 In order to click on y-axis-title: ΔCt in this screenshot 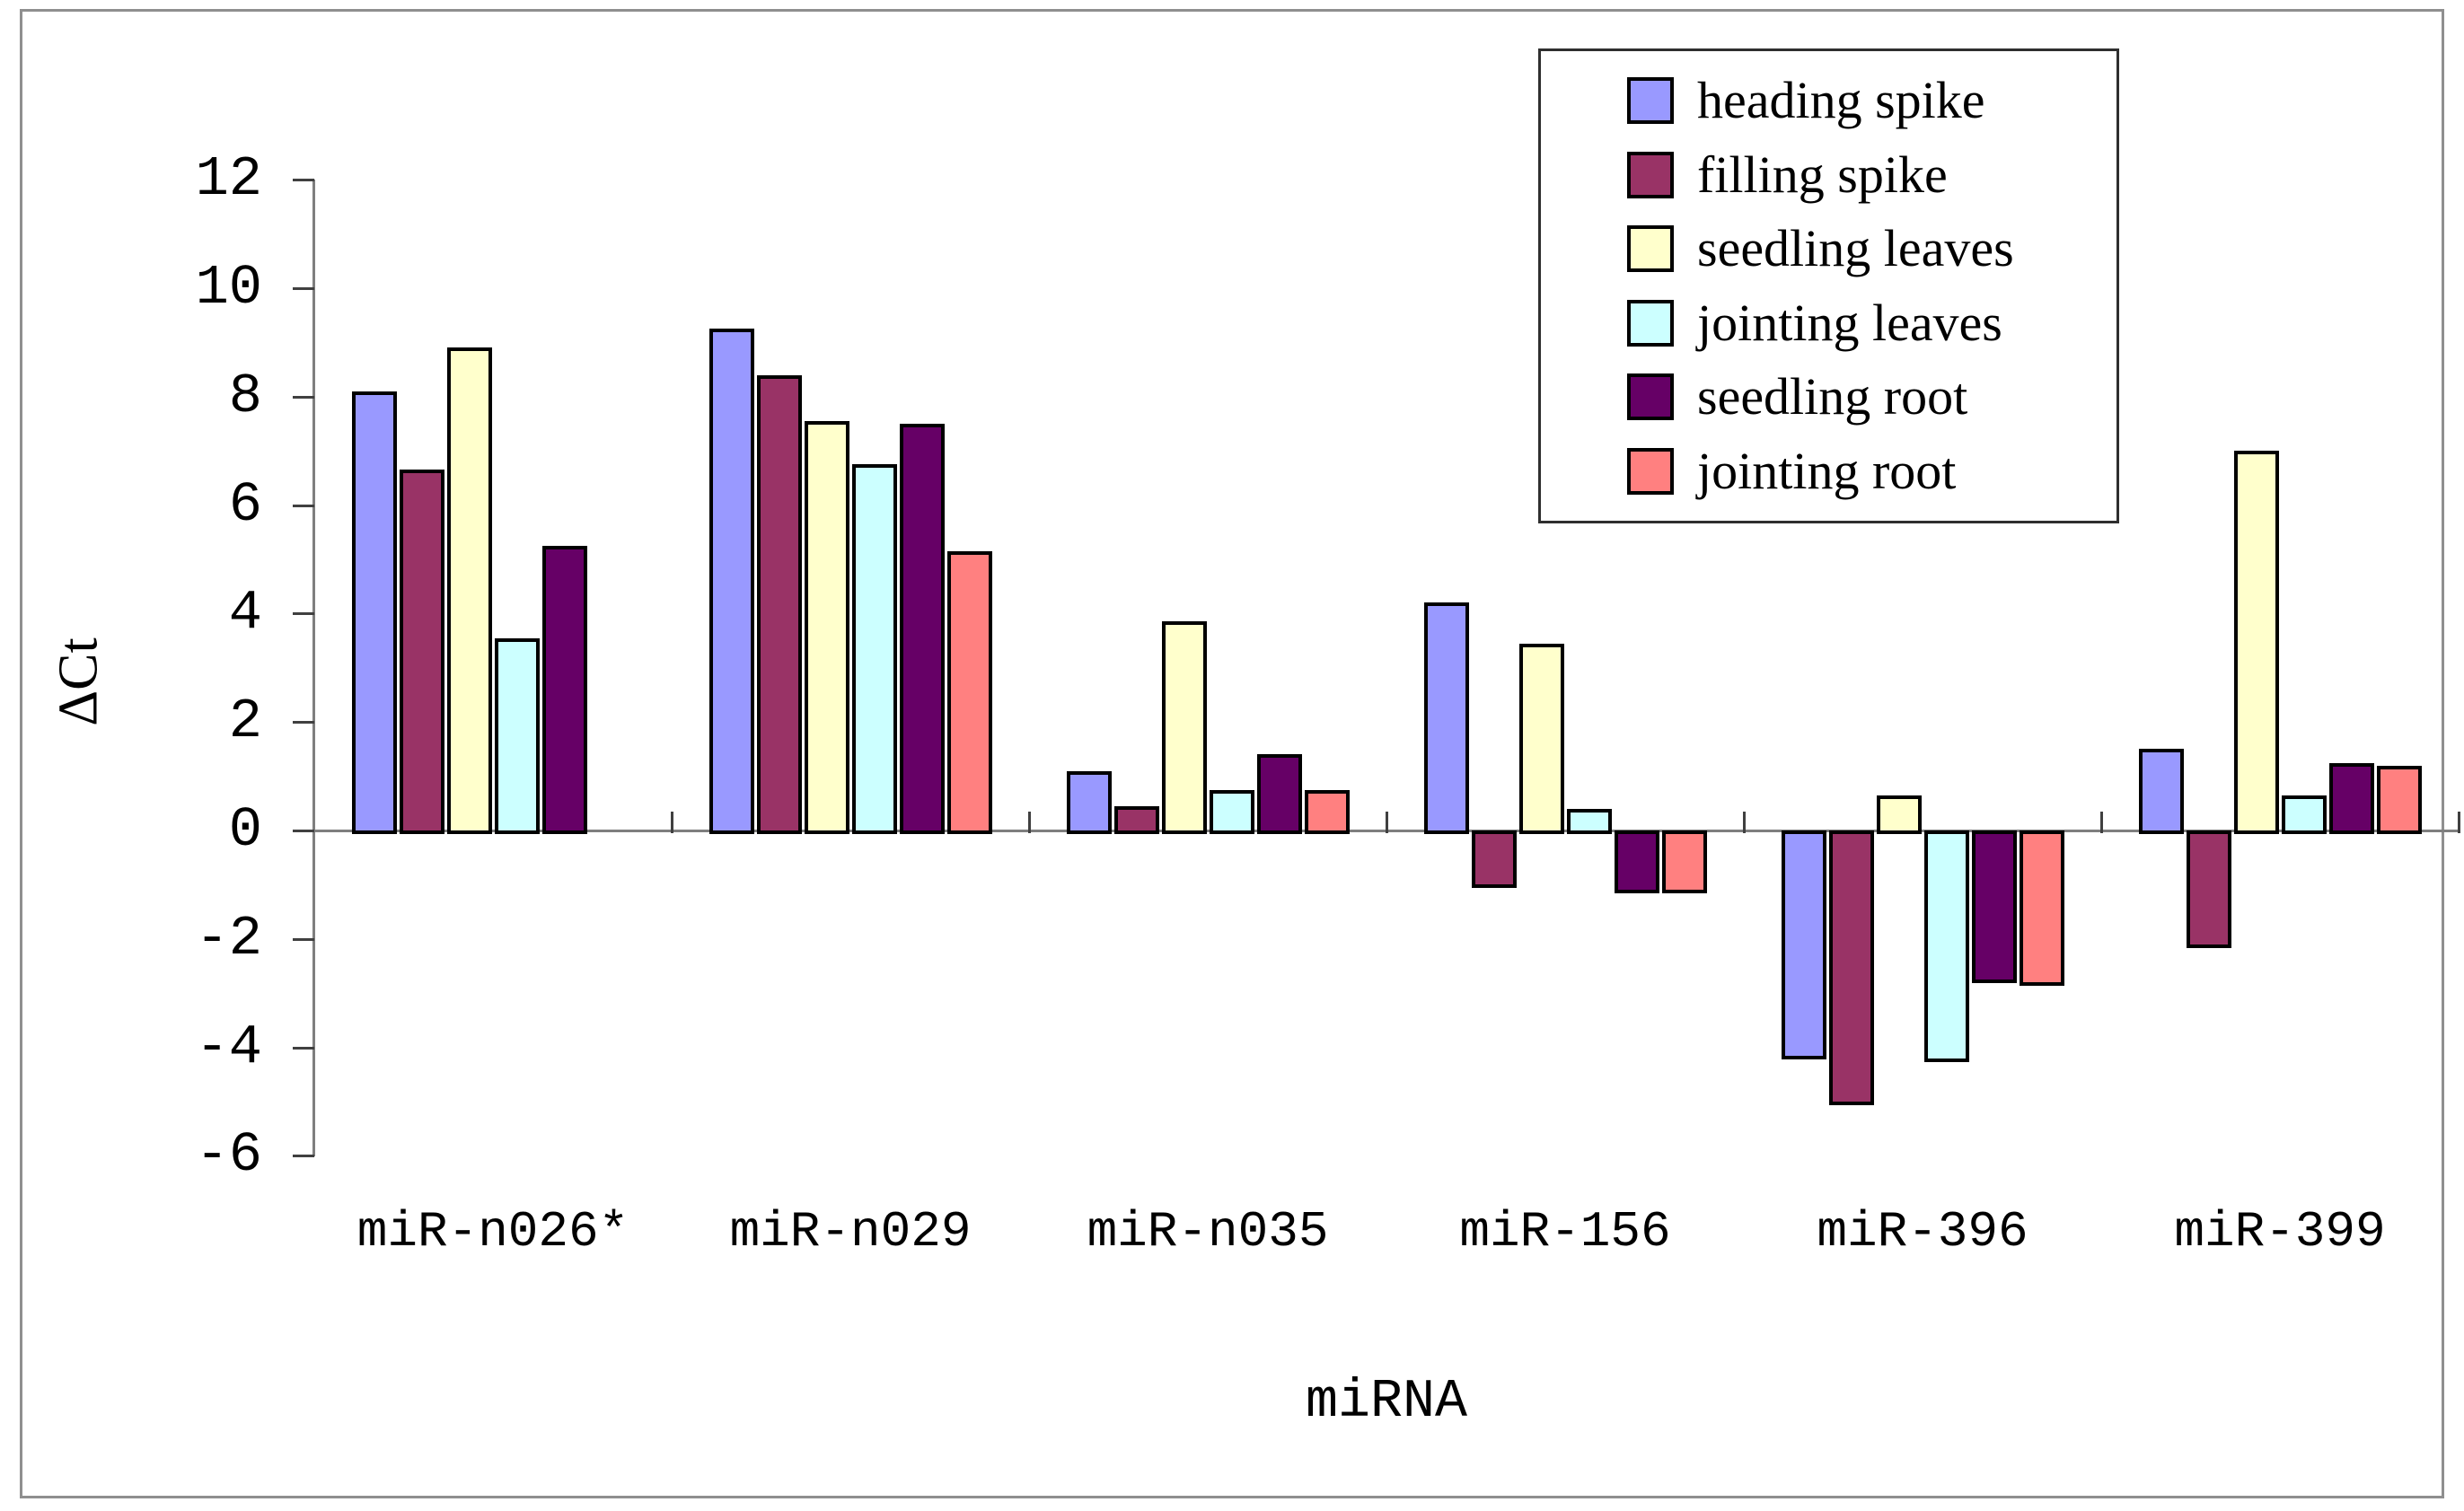, I will do `click(79, 681)`.